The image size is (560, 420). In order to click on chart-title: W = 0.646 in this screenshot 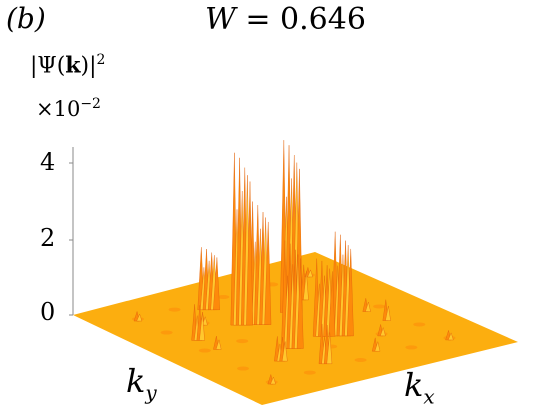, I will do `click(285, 19)`.